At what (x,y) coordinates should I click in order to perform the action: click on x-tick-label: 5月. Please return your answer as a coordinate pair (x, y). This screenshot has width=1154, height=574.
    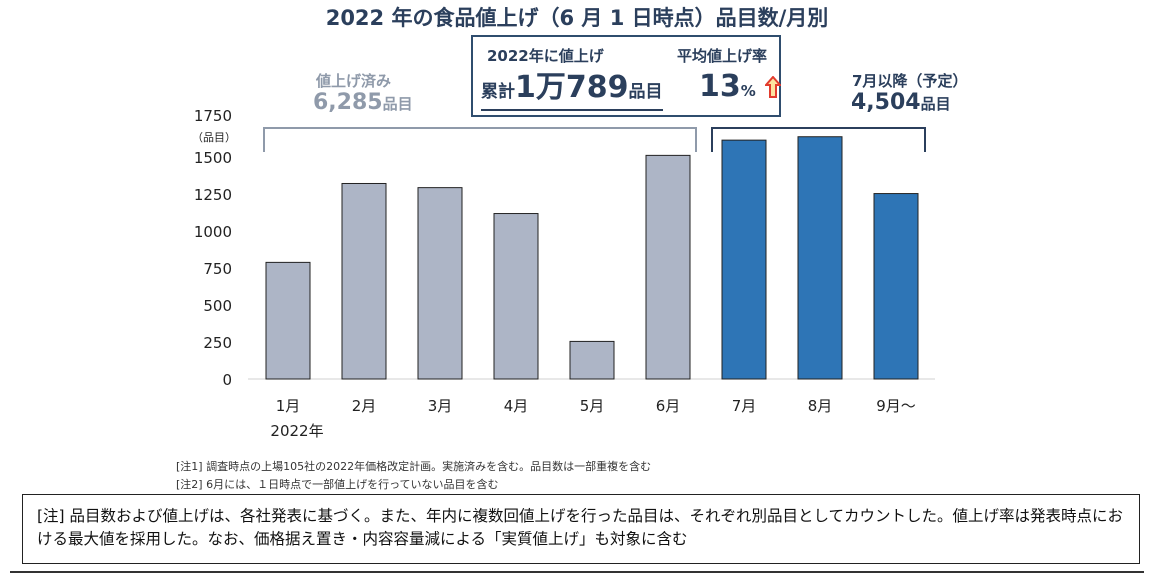
    Looking at the image, I should click on (592, 406).